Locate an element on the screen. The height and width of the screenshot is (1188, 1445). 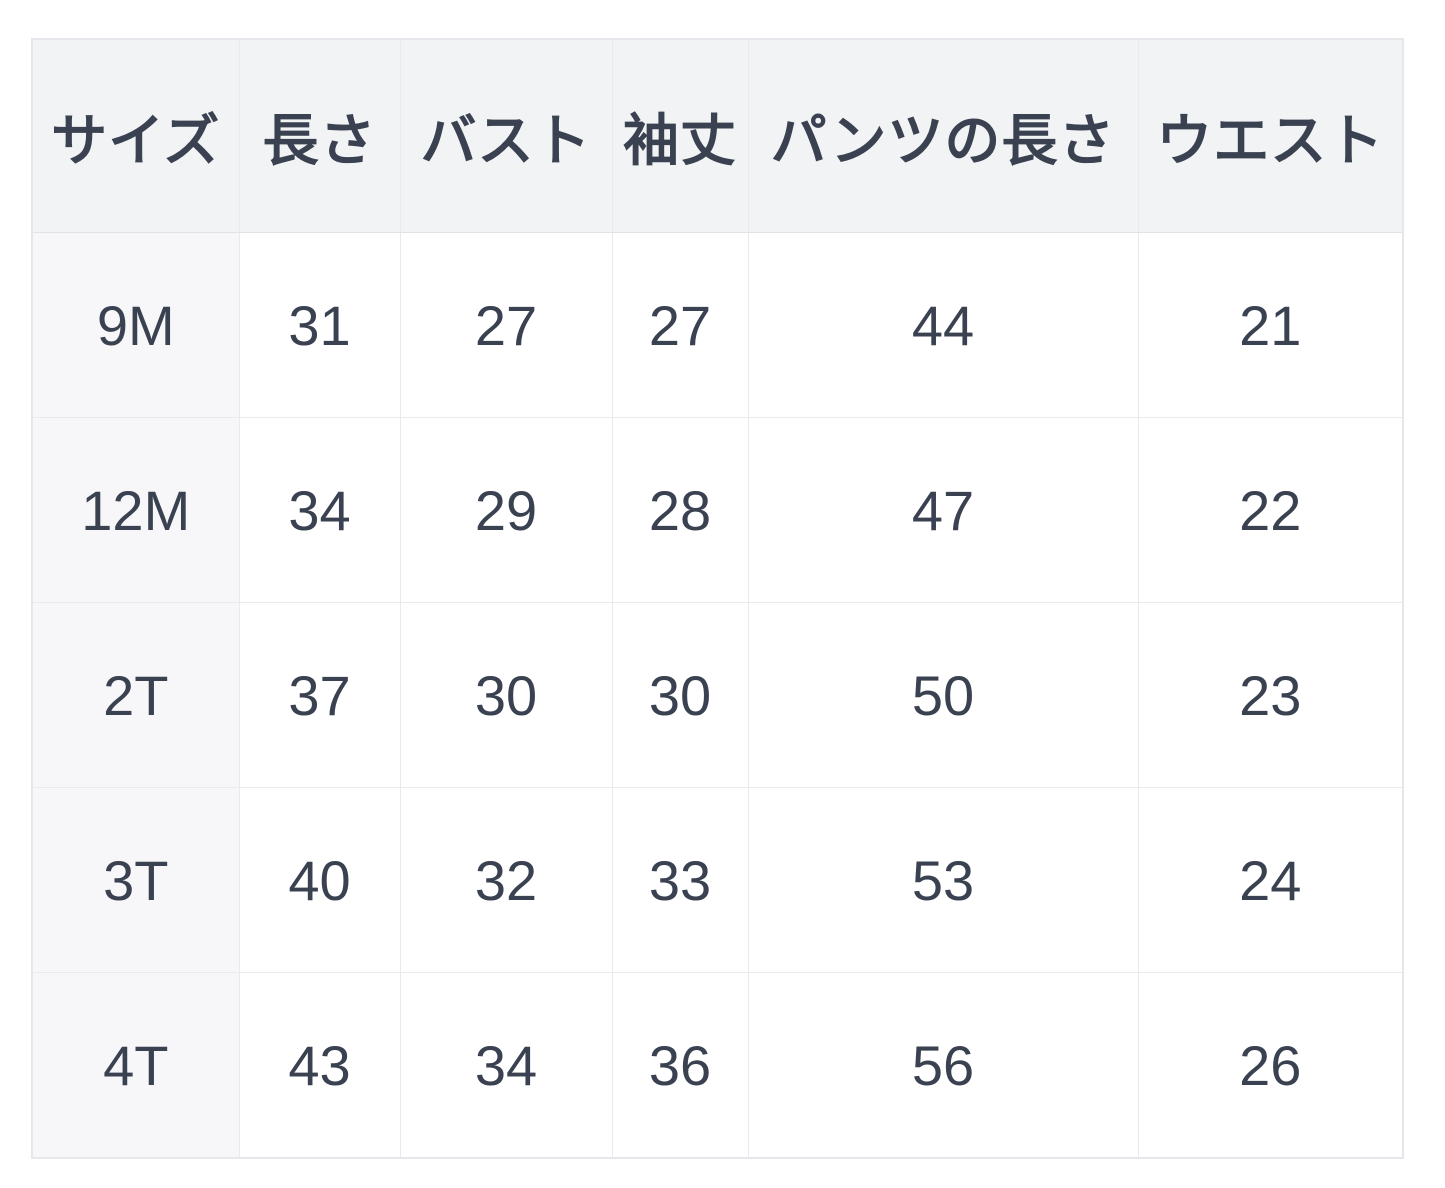
table-cell: 56 is located at coordinates (943, 1065).